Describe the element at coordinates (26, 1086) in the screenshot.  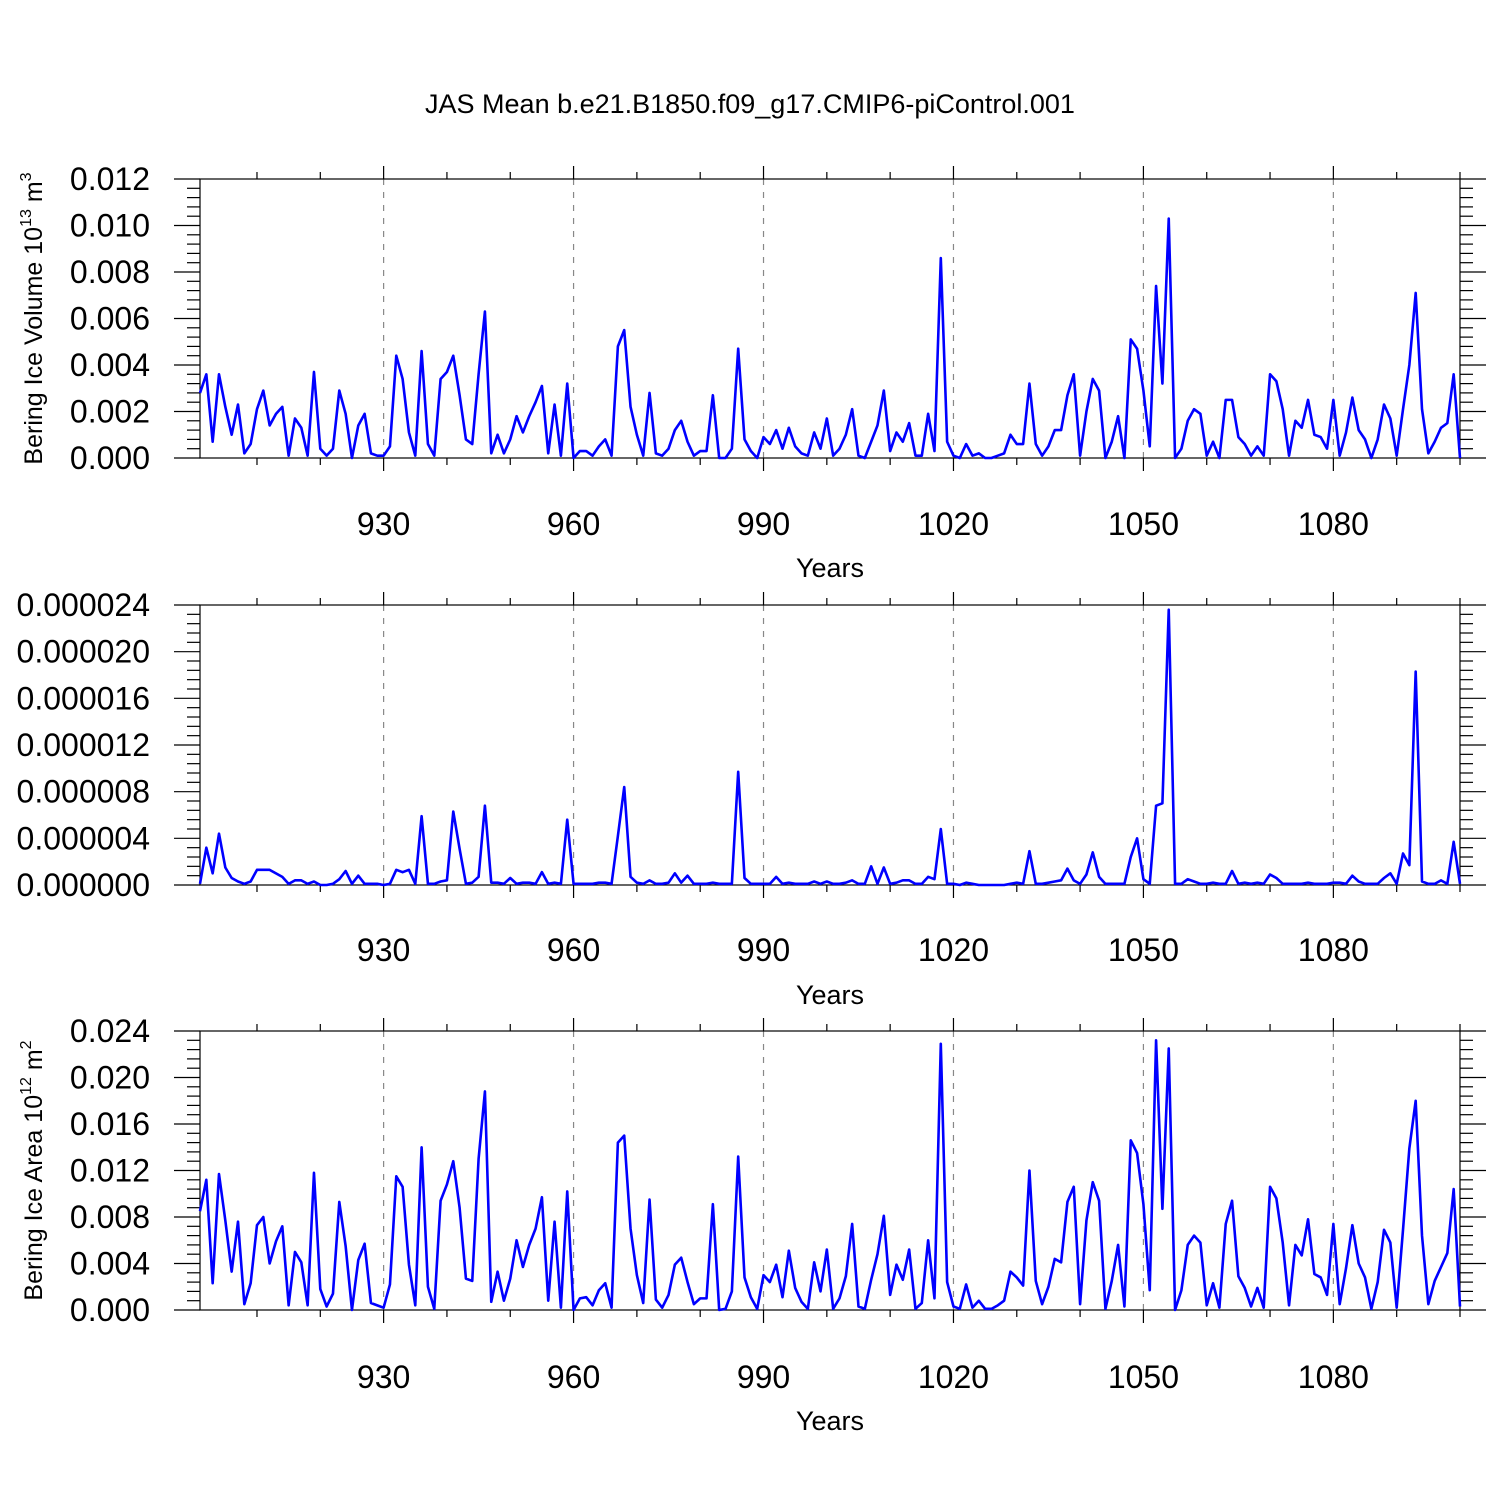
I see `y-axis-label-superscript: 12` at that location.